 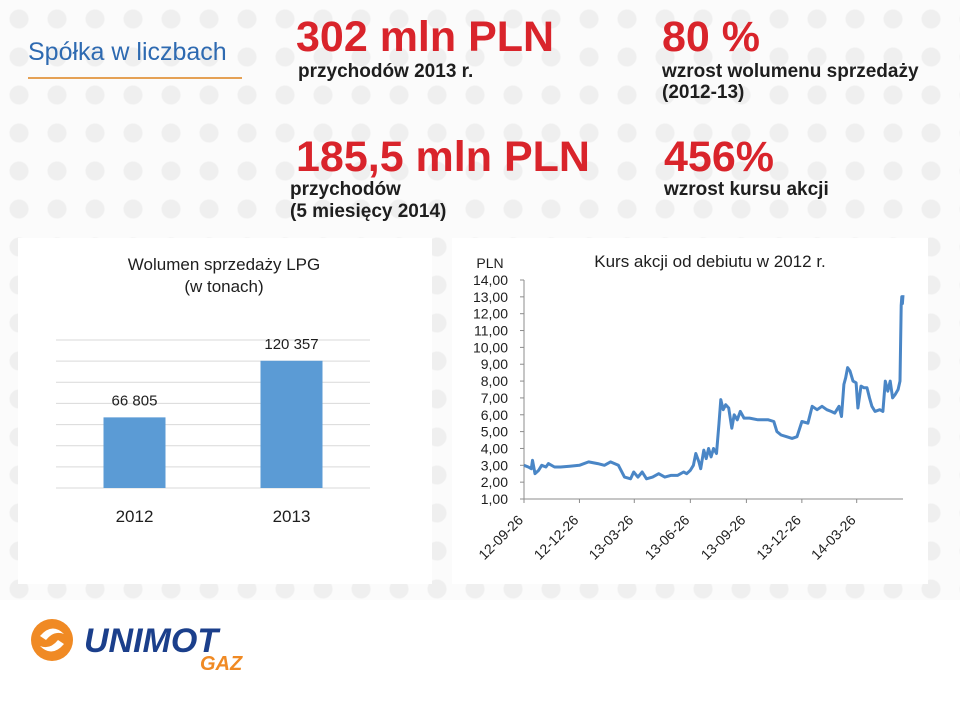 What do you see at coordinates (490, 297) in the screenshot?
I see `share-price-y-tick-label: 13,00` at bounding box center [490, 297].